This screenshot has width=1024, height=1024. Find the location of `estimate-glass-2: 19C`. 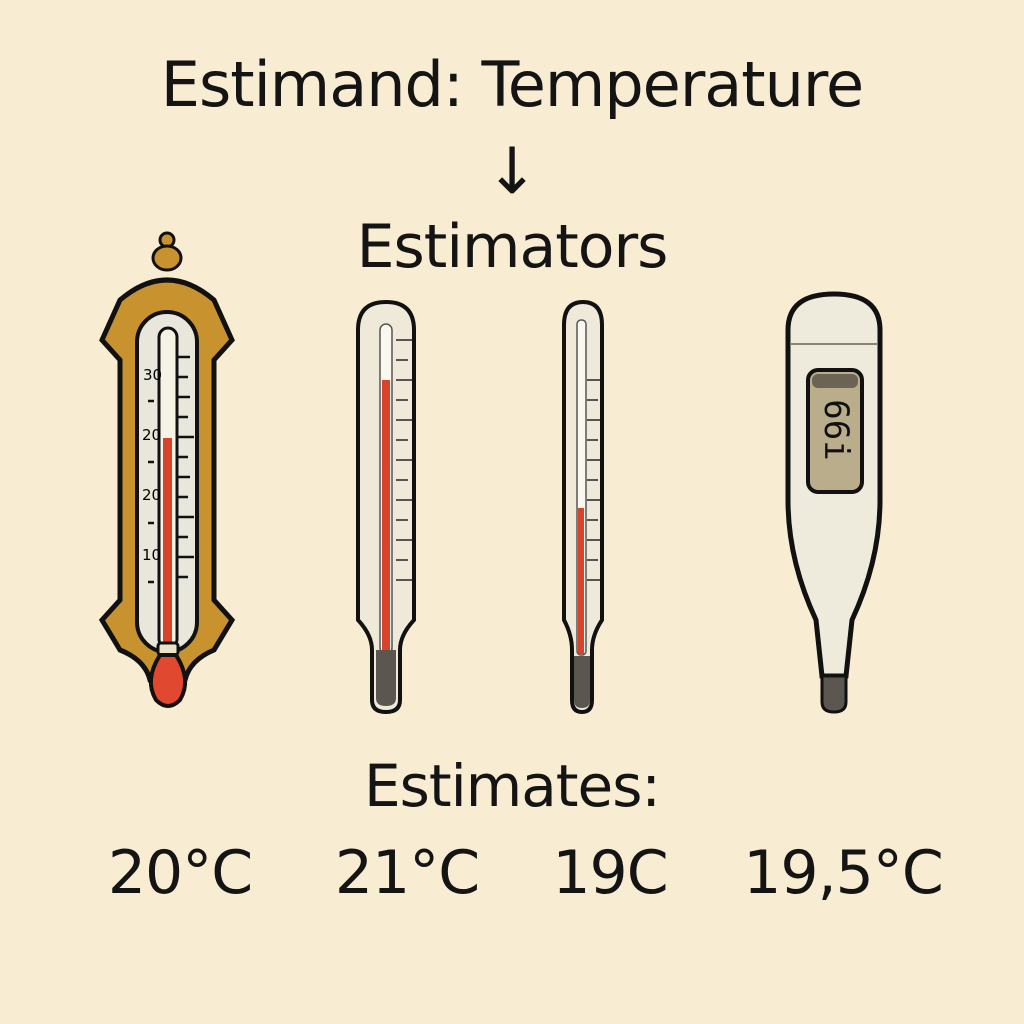

estimate-glass-2: 19C is located at coordinates (610, 873).